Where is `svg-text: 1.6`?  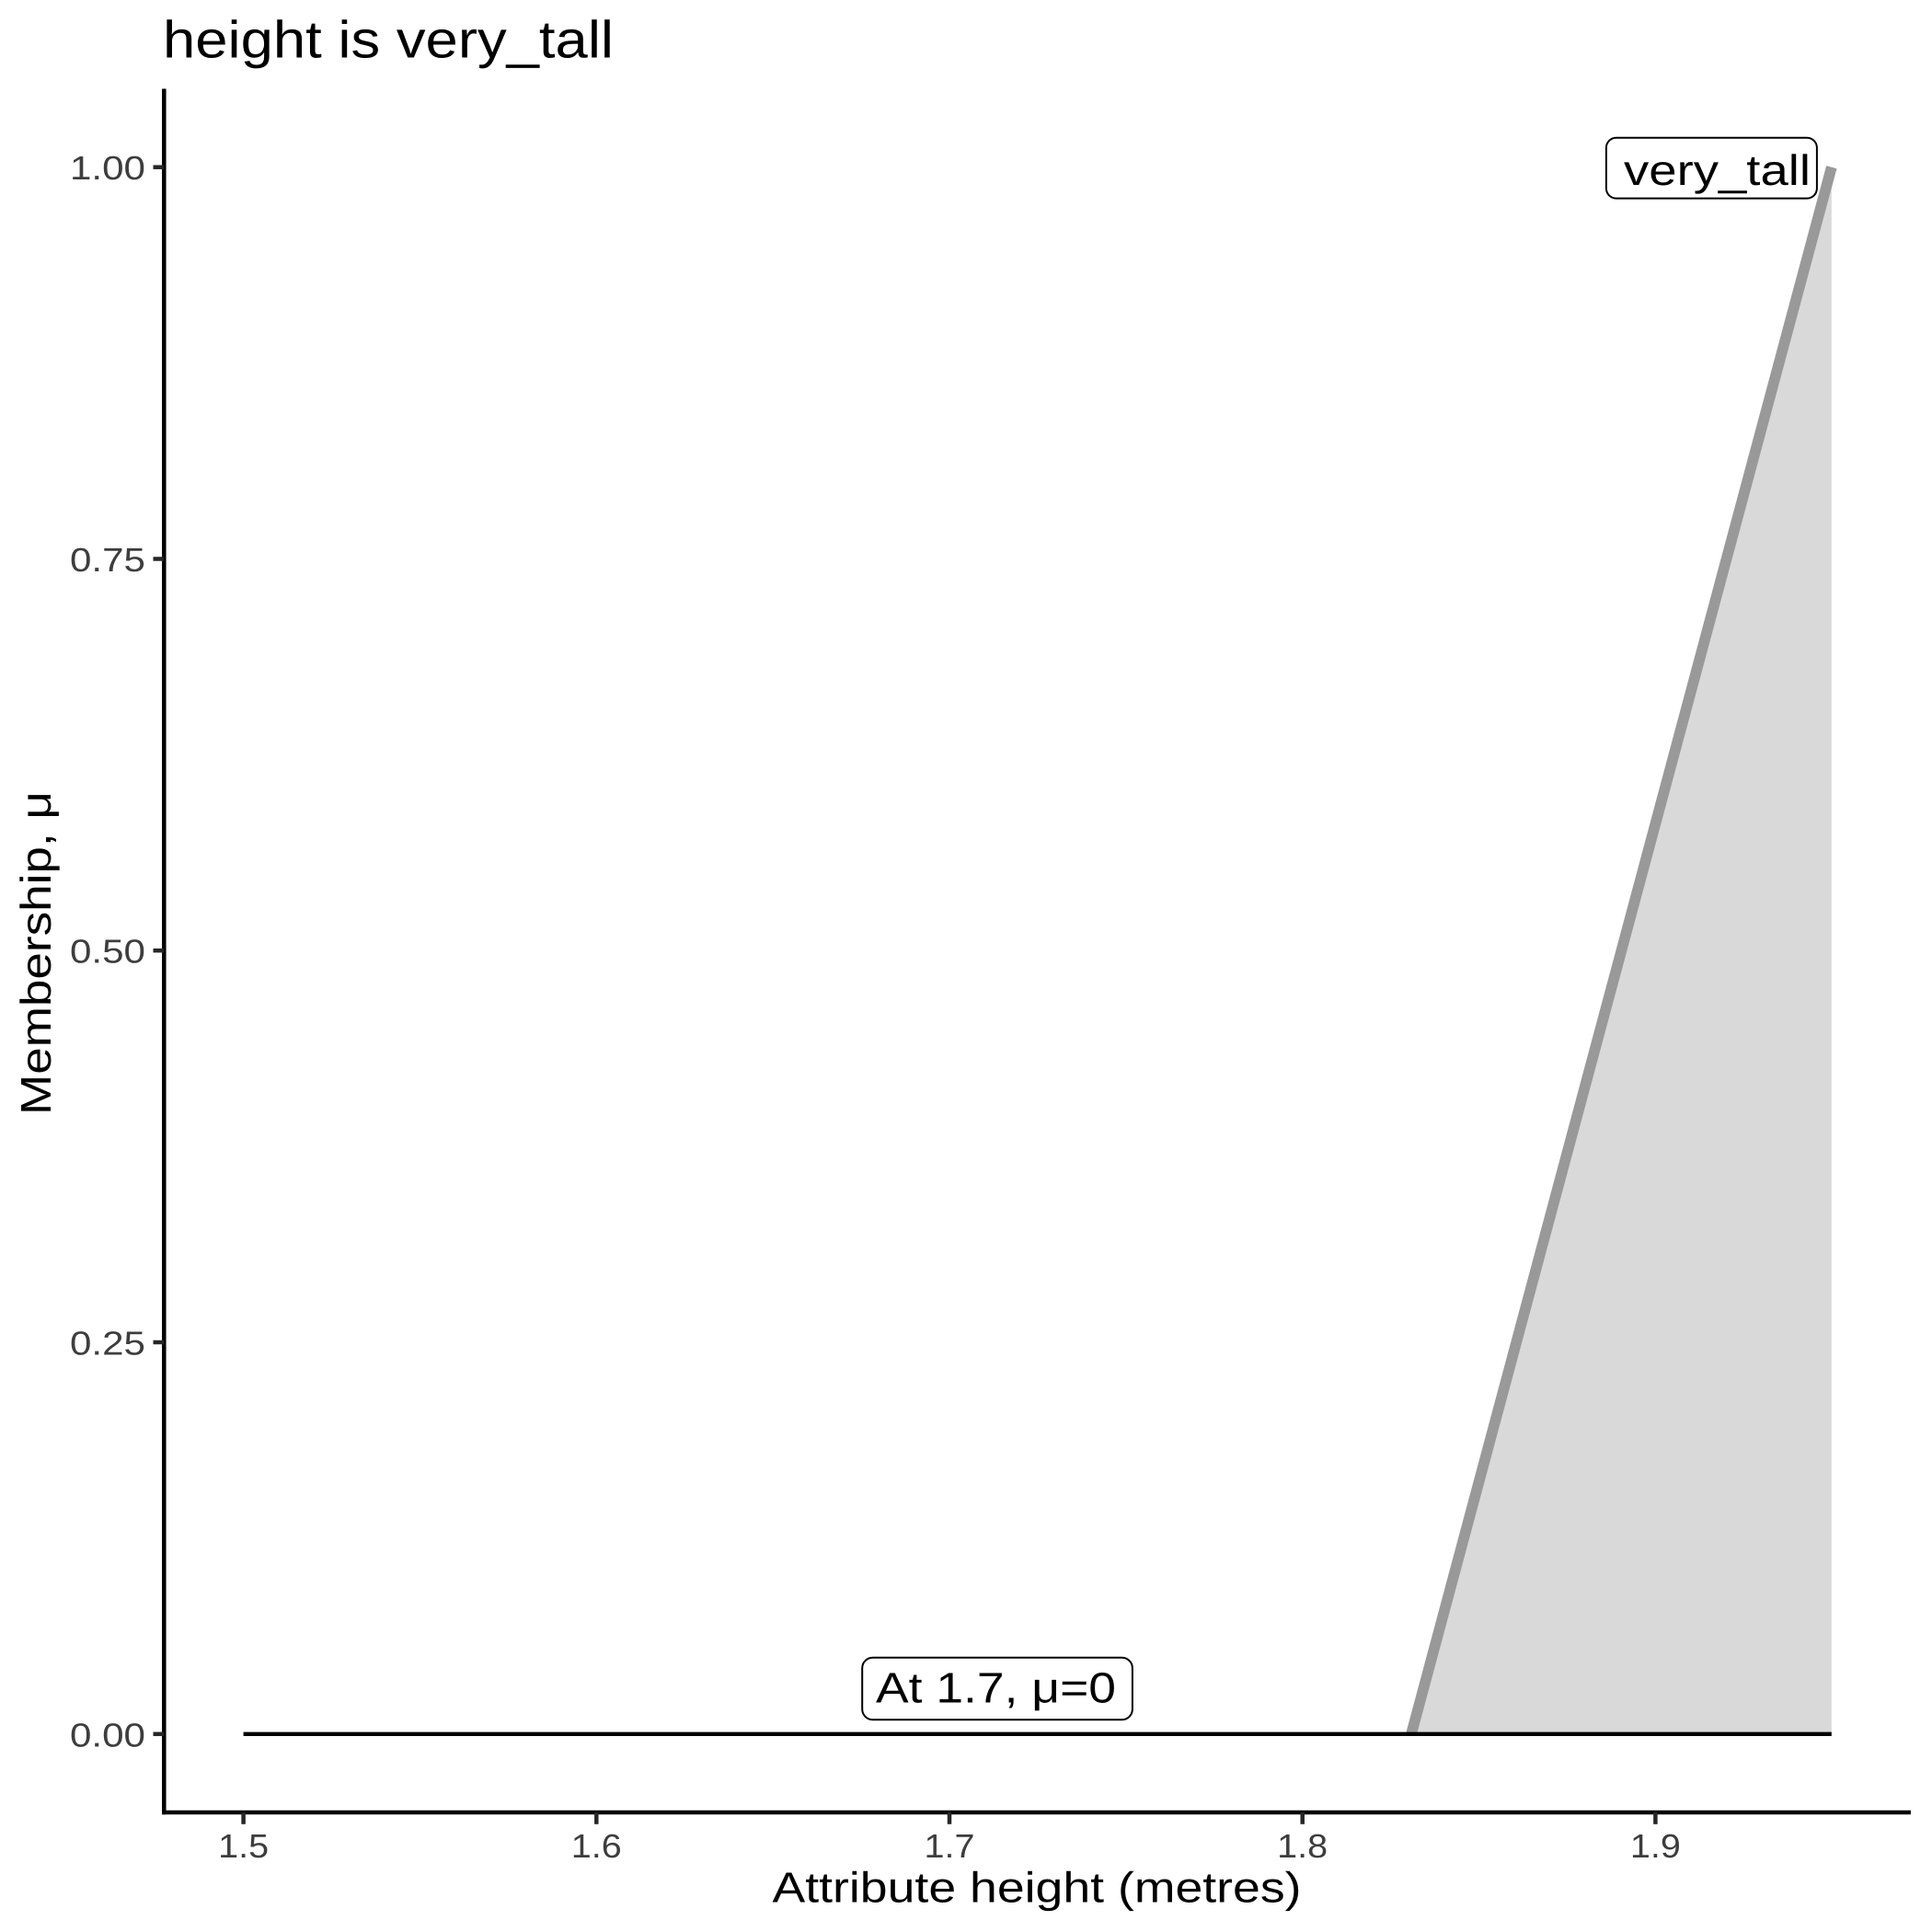
svg-text: 1.6 is located at coordinates (596, 1846).